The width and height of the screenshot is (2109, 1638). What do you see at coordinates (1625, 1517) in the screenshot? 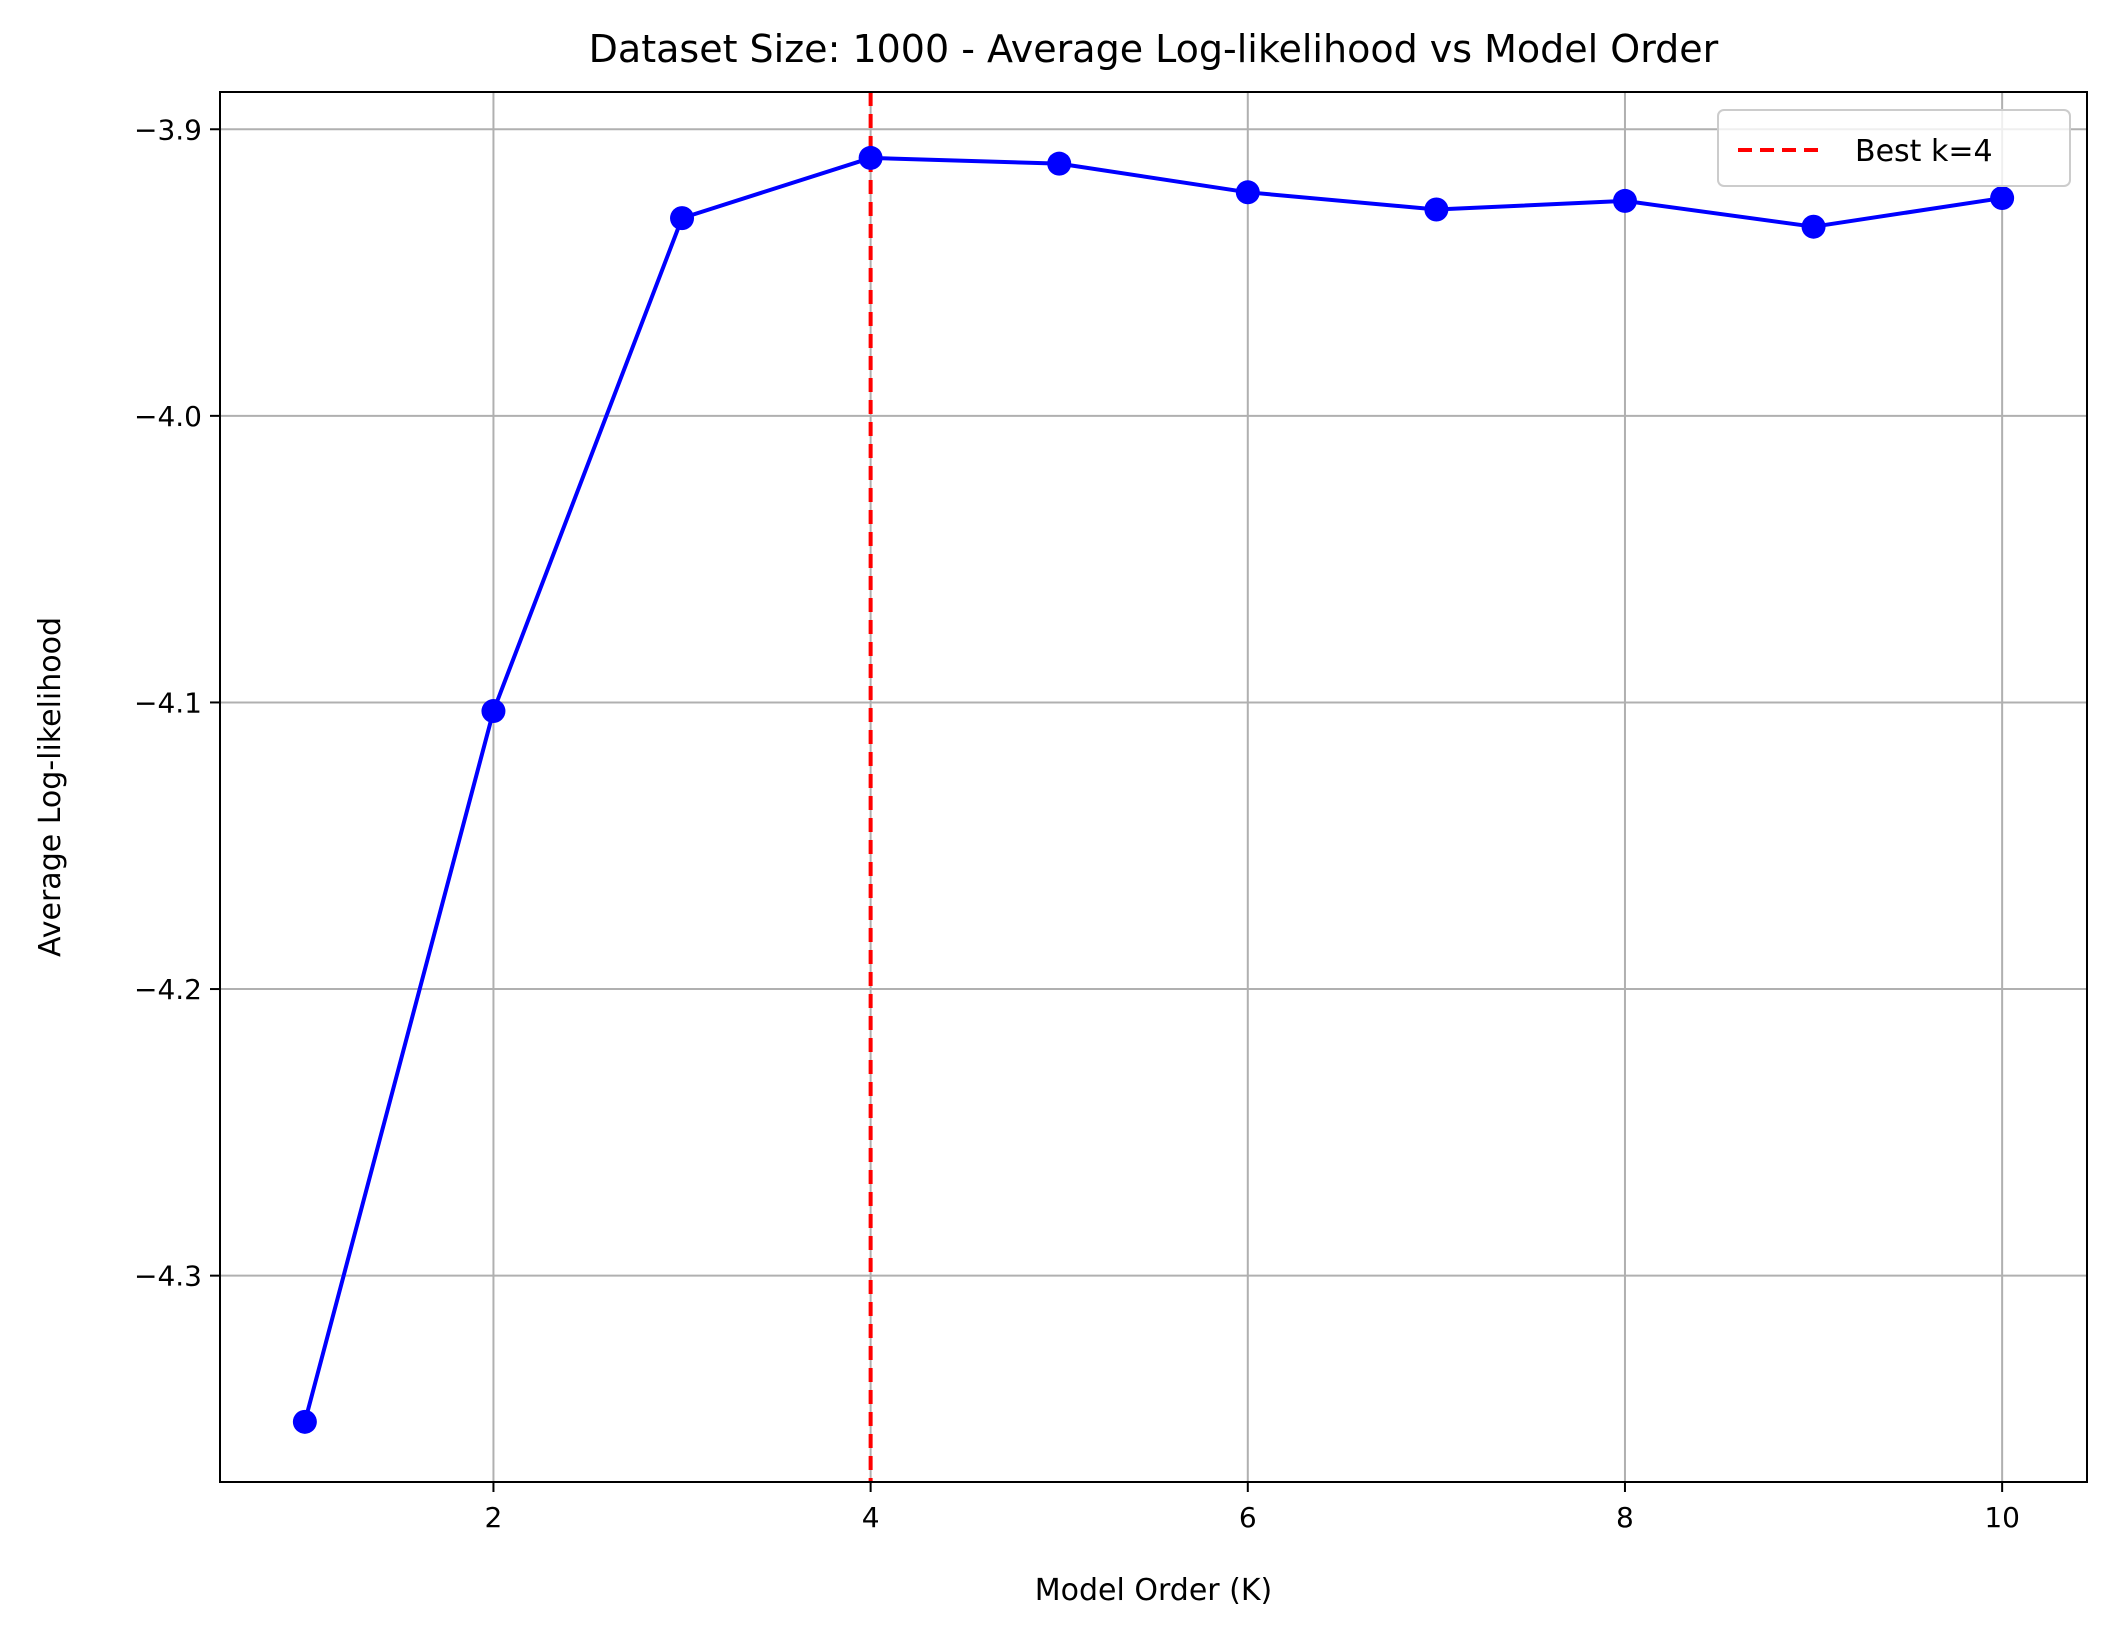
I see `x-tick-label: 8` at bounding box center [1625, 1517].